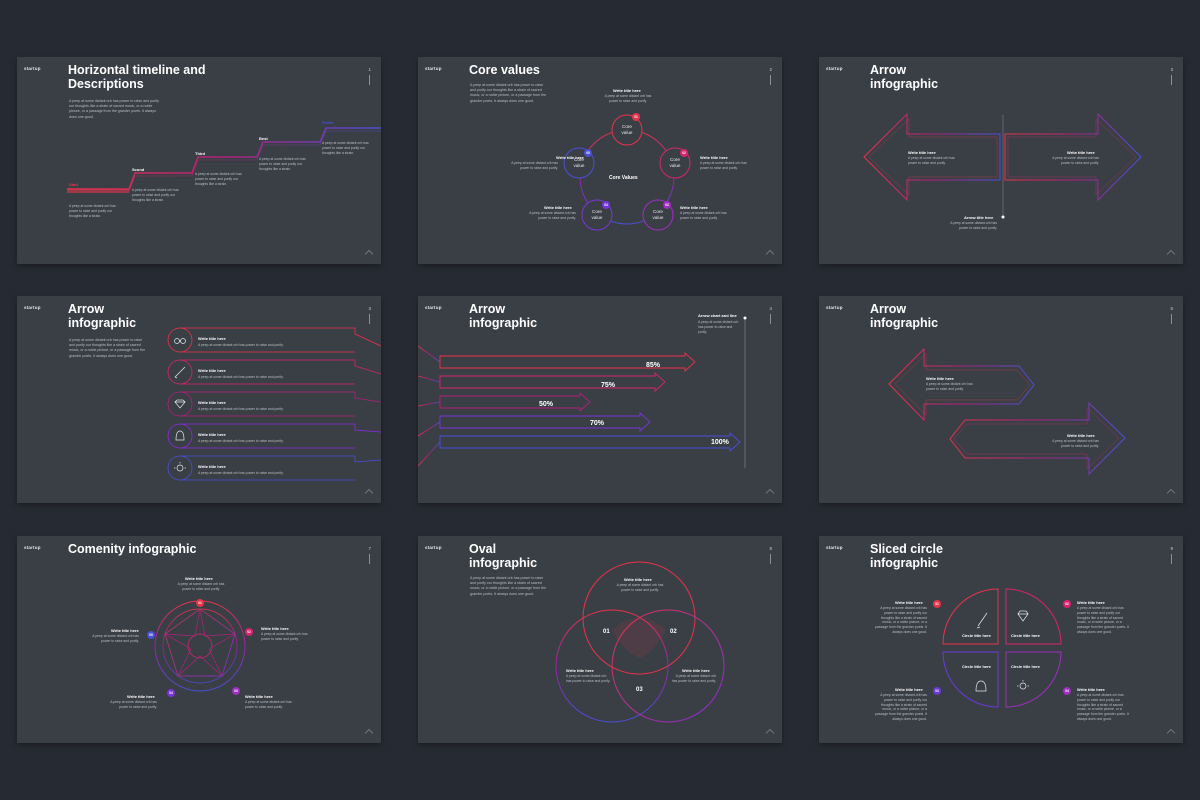  I want to click on page-number: 3, so click(1171, 76).